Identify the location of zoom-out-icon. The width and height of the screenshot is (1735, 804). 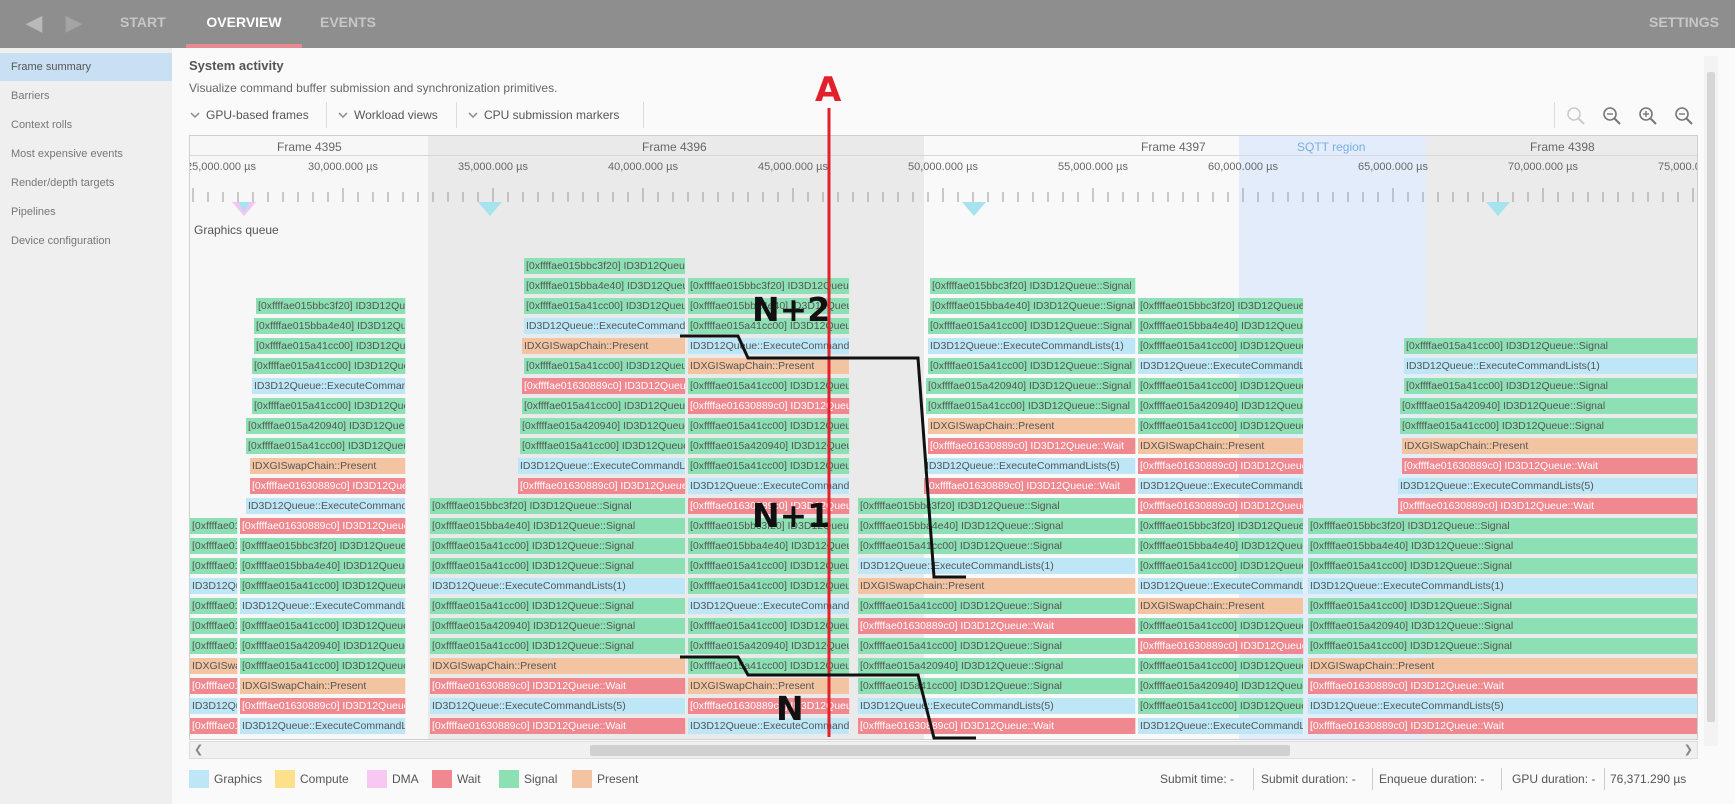
(1684, 116).